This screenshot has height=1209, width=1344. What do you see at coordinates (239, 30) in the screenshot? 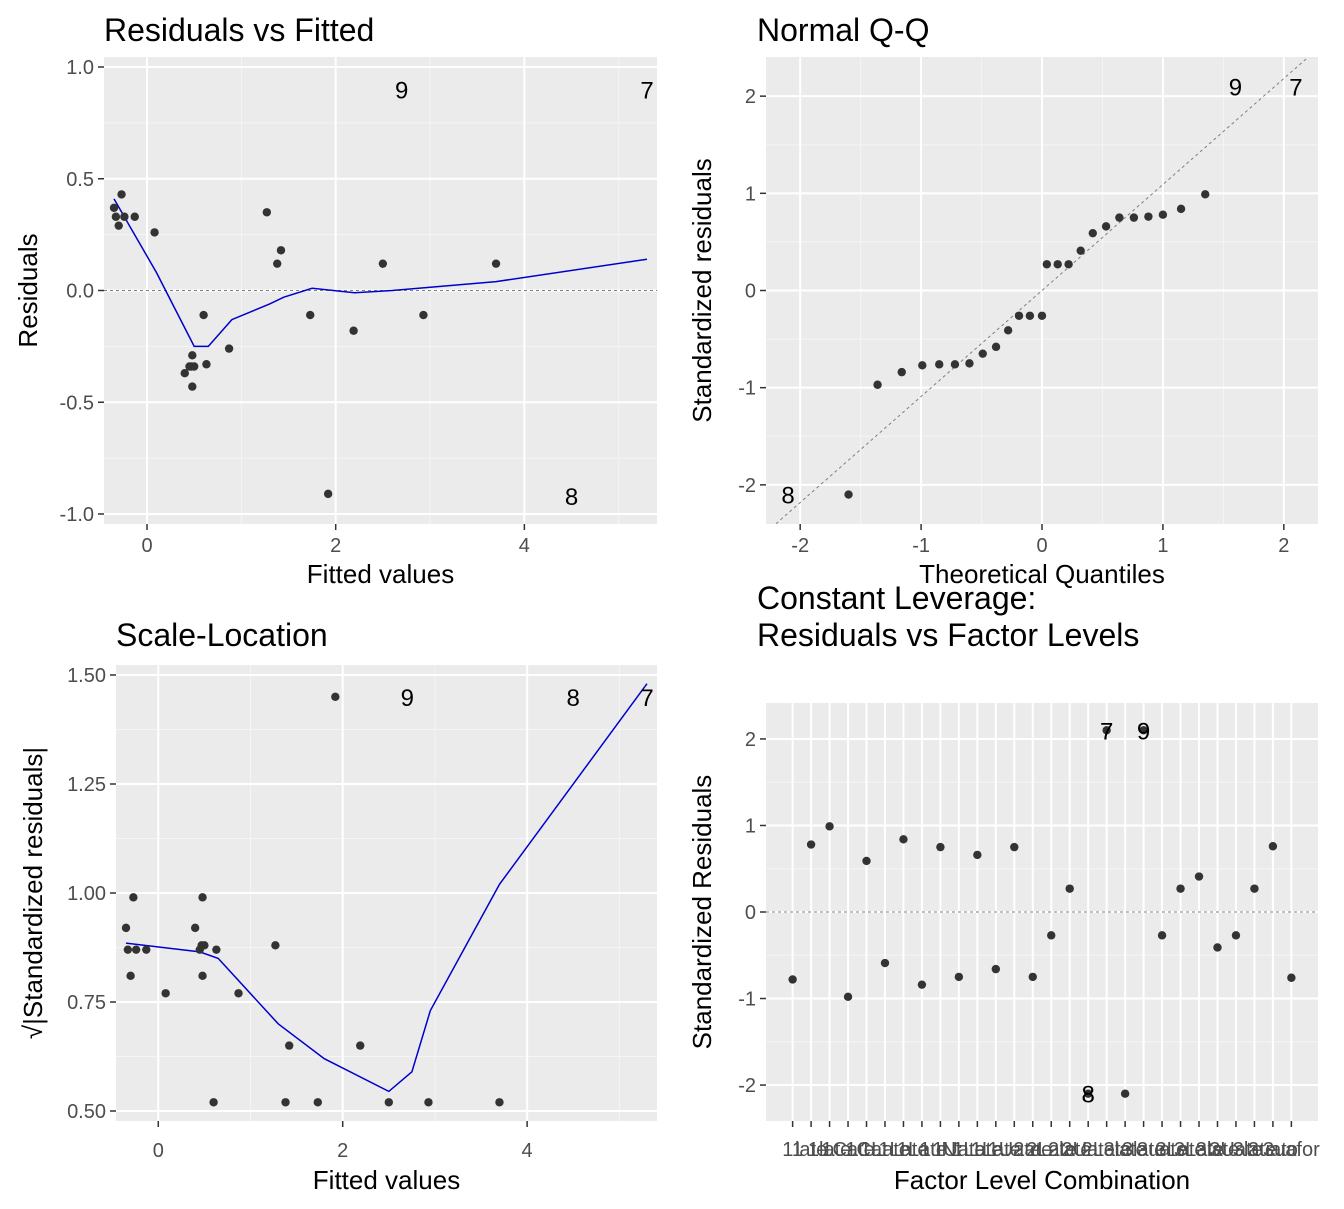
I see `plot-title: Residuals vs Fitted` at bounding box center [239, 30].